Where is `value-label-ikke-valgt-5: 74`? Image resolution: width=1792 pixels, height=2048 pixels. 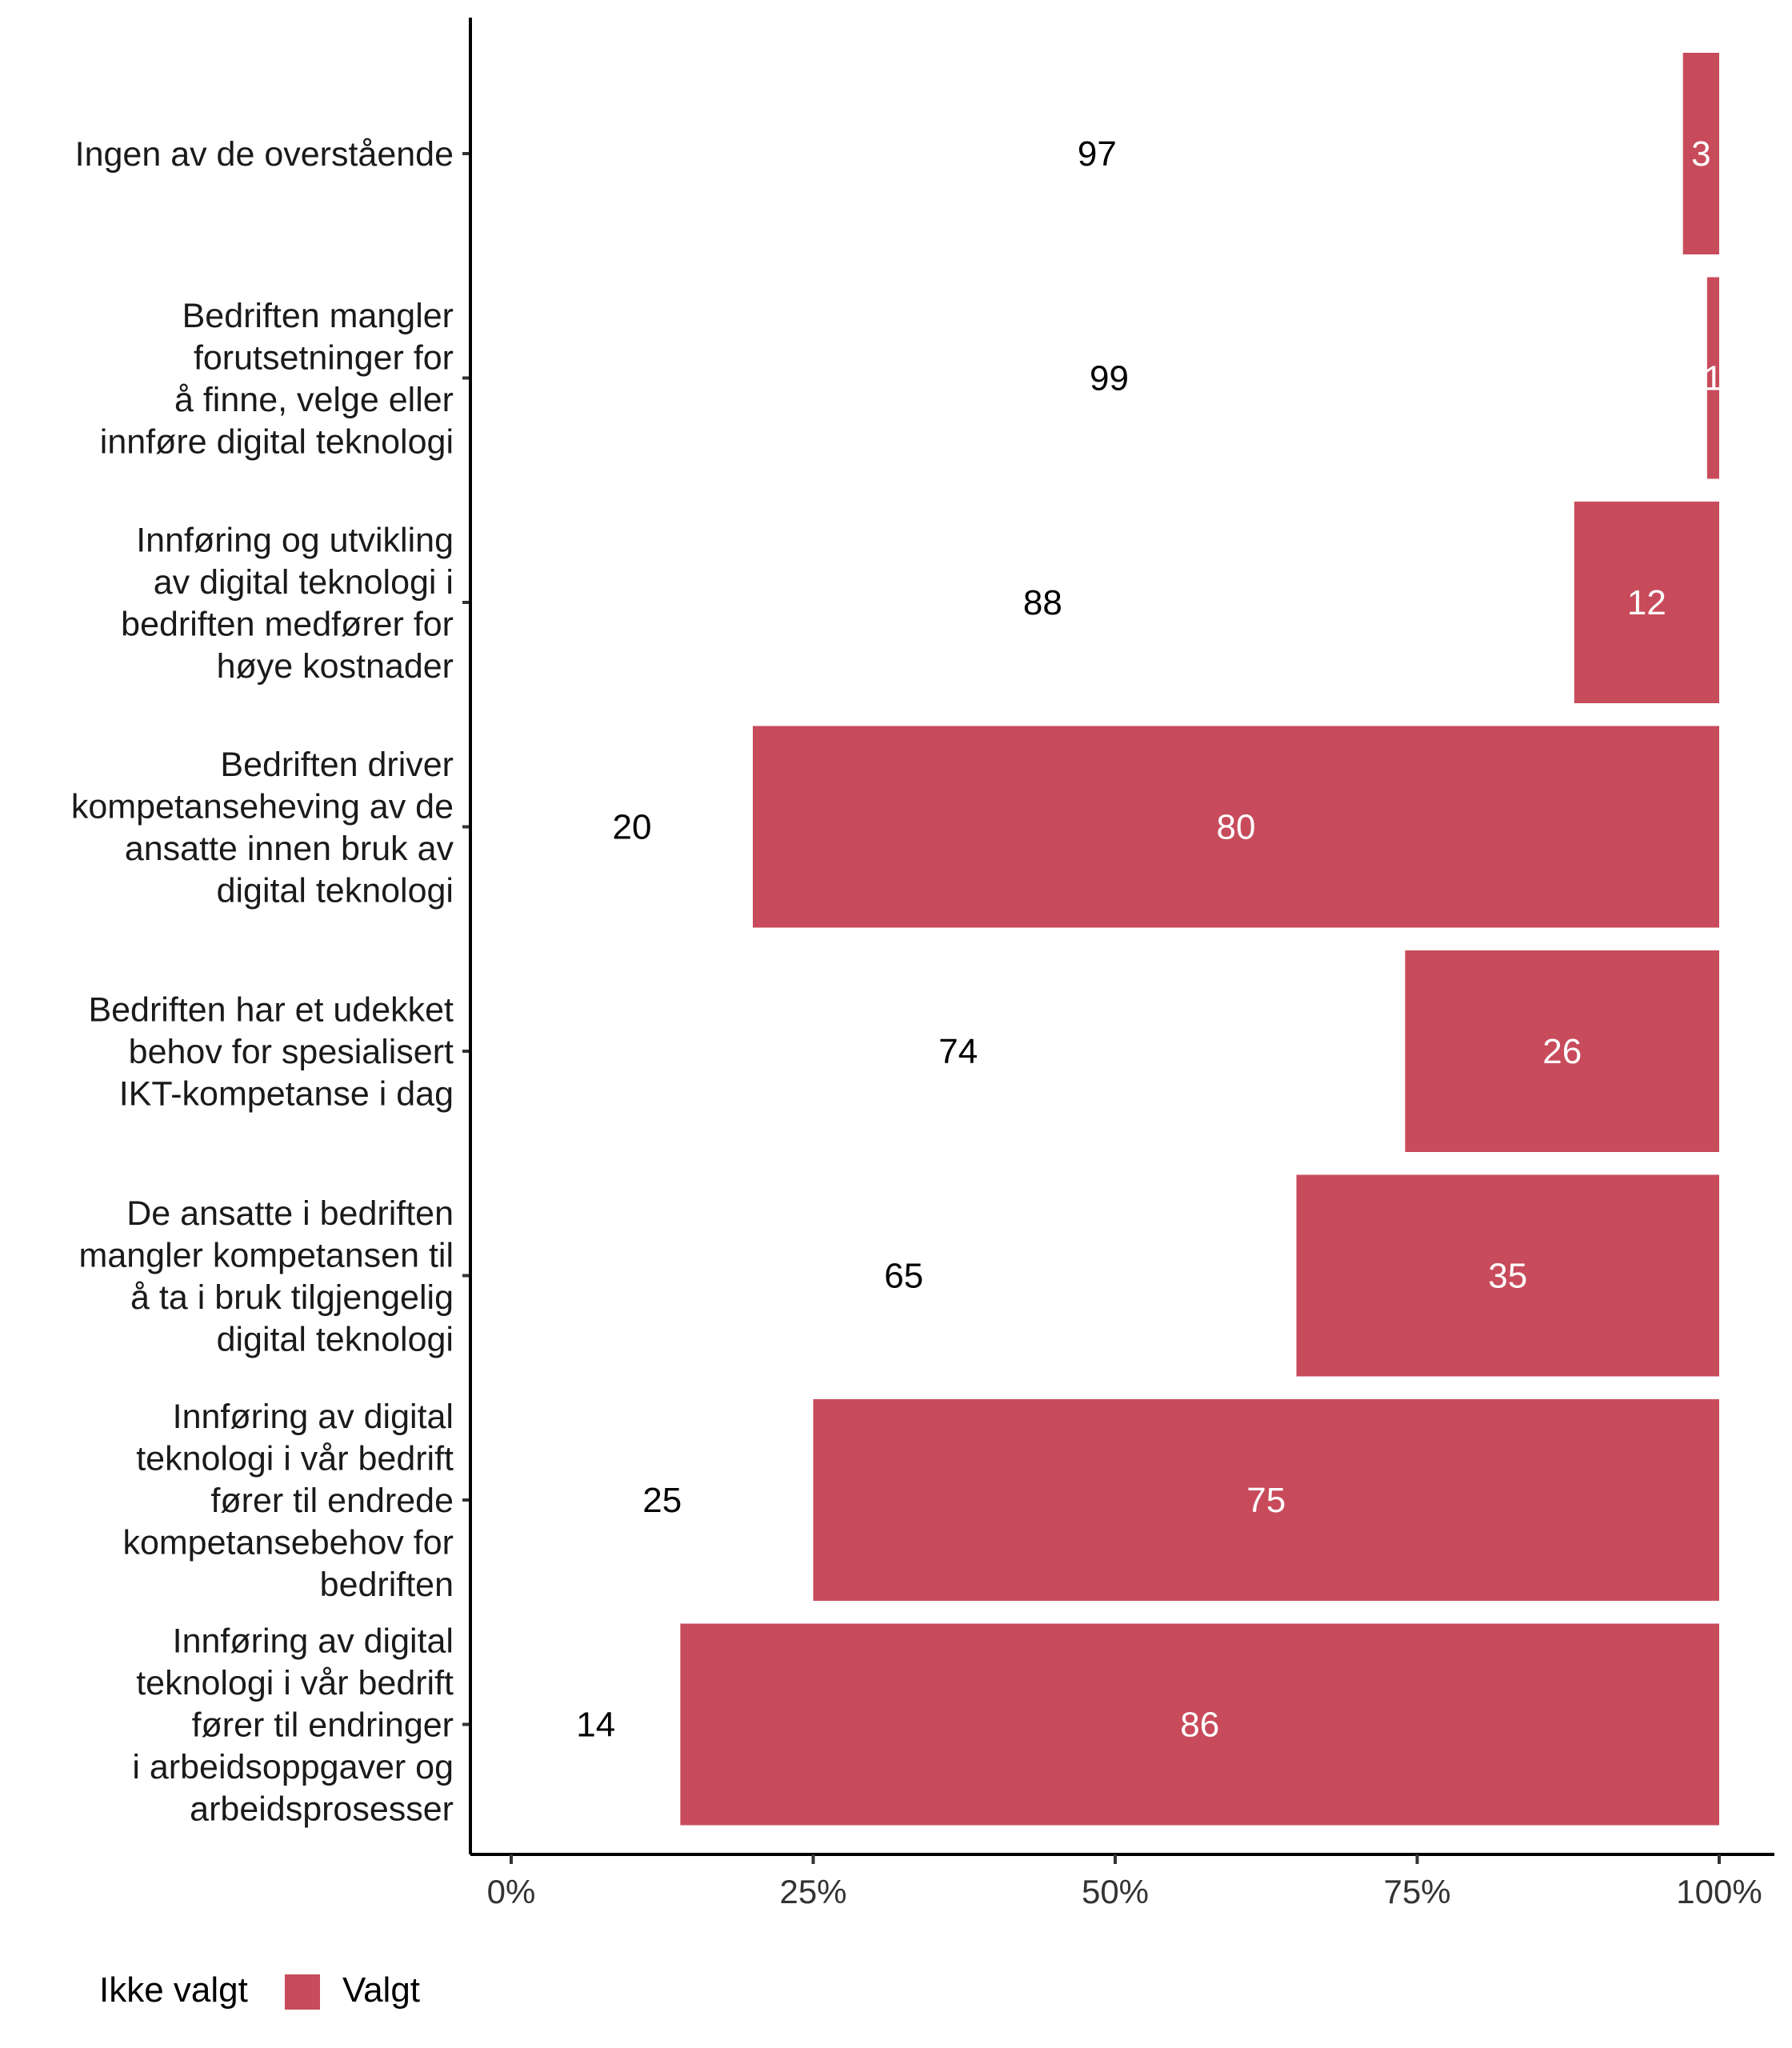
value-label-ikke-valgt-5: 74 is located at coordinates (958, 1051).